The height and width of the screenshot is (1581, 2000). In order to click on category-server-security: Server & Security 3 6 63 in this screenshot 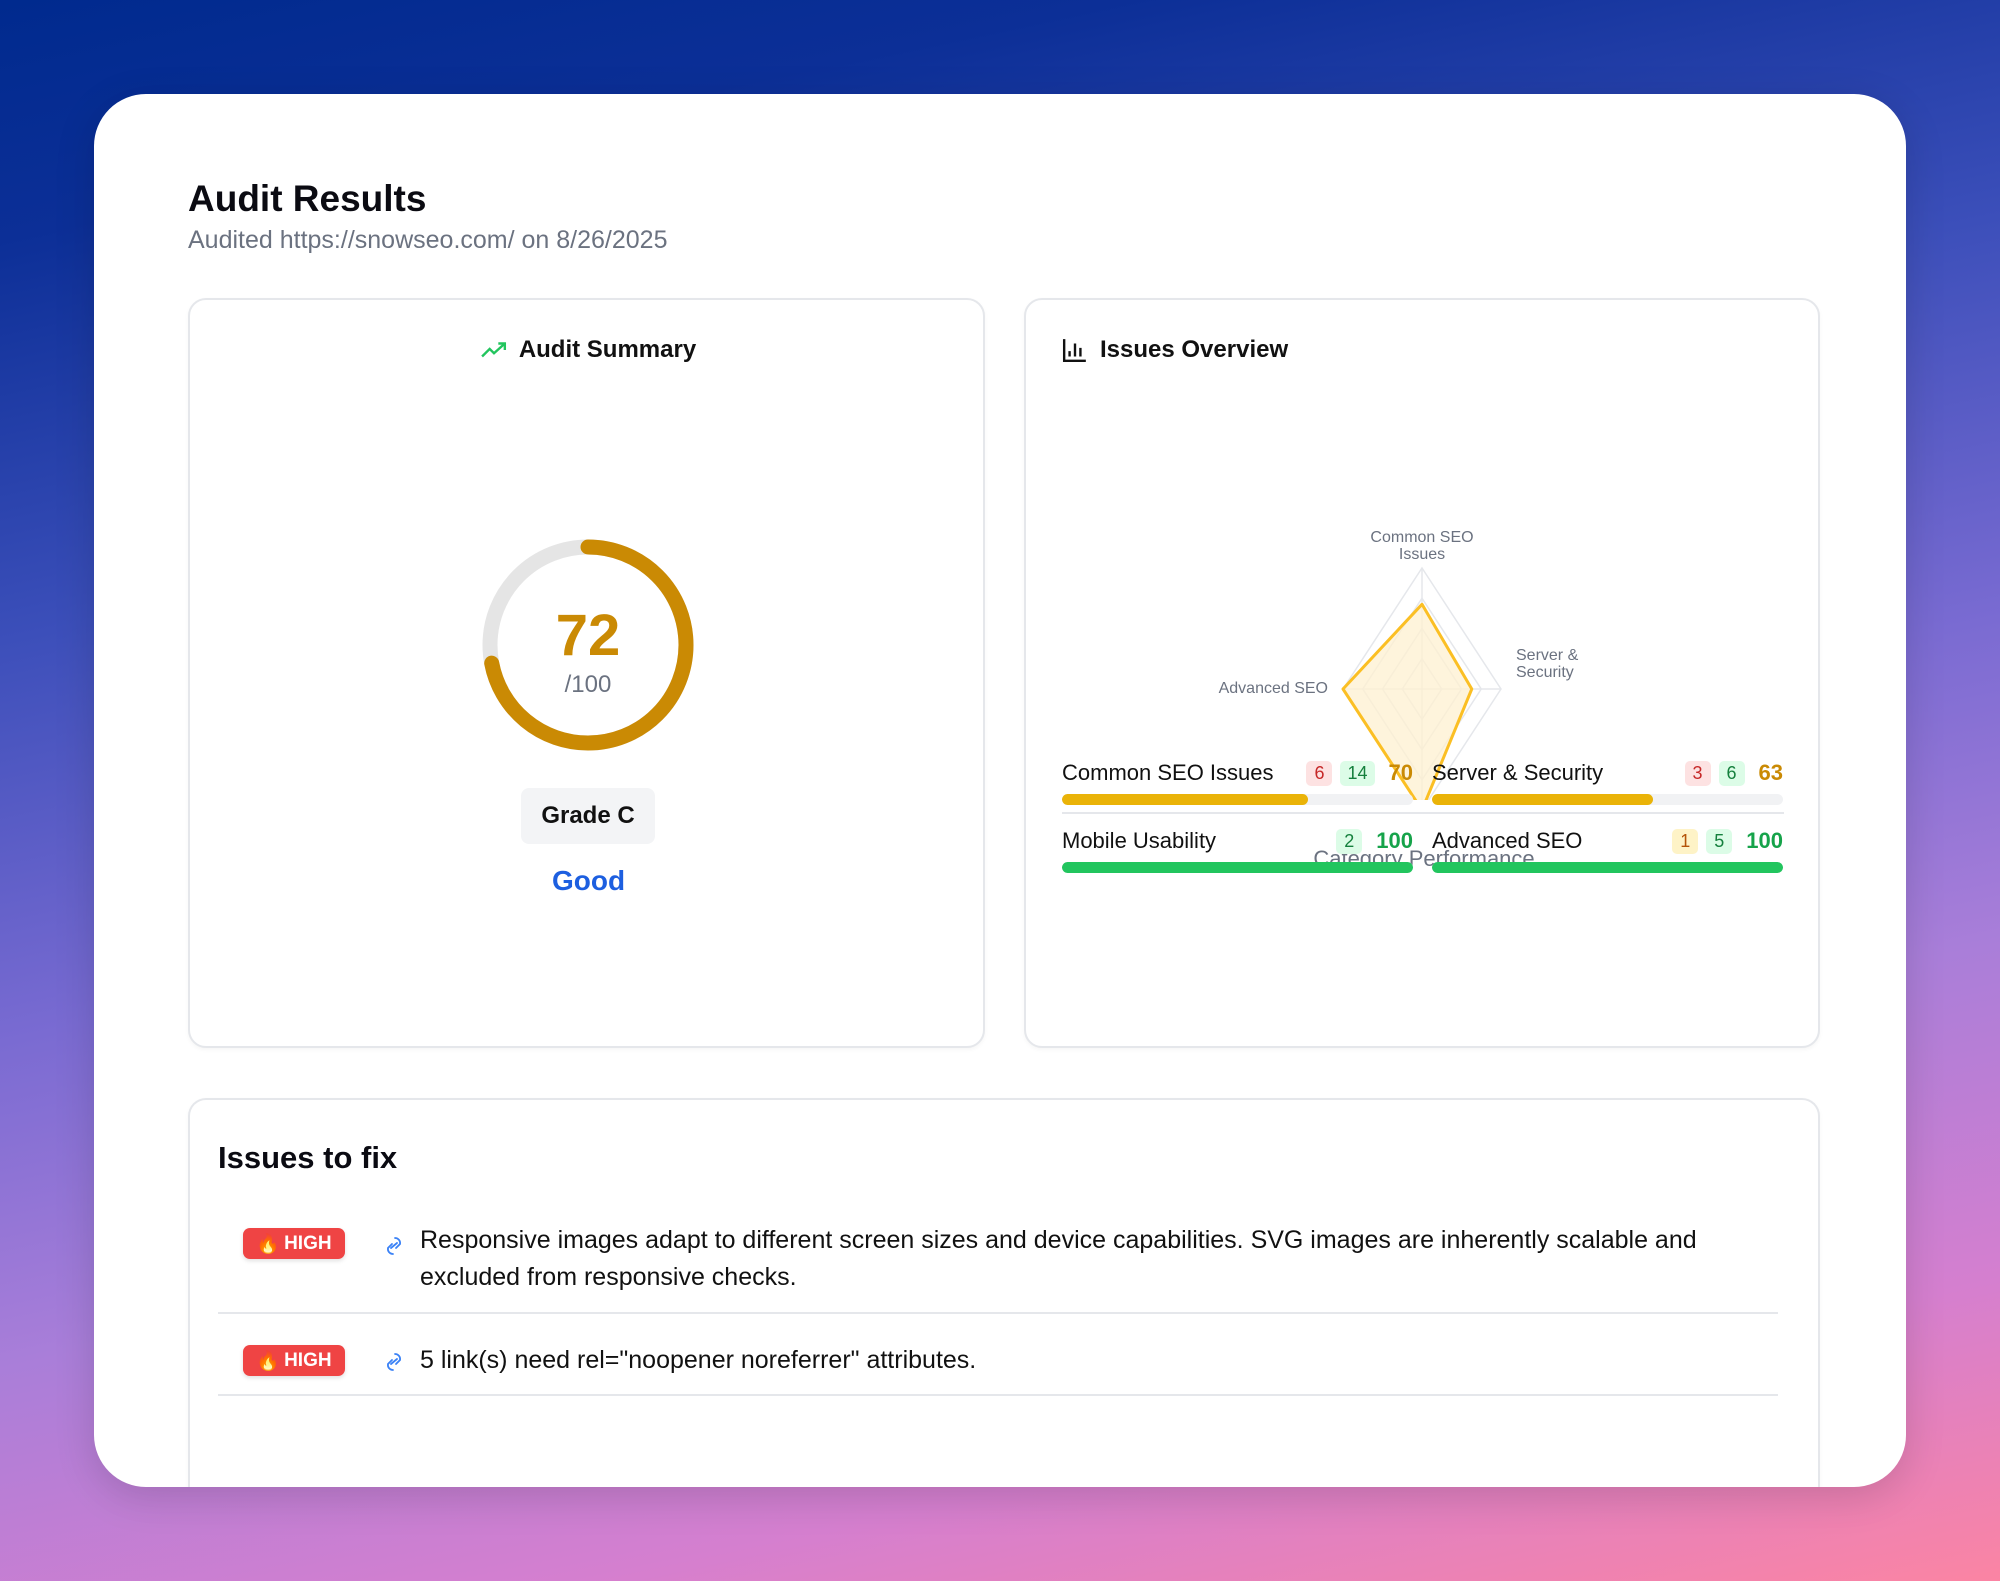, I will do `click(1607, 781)`.